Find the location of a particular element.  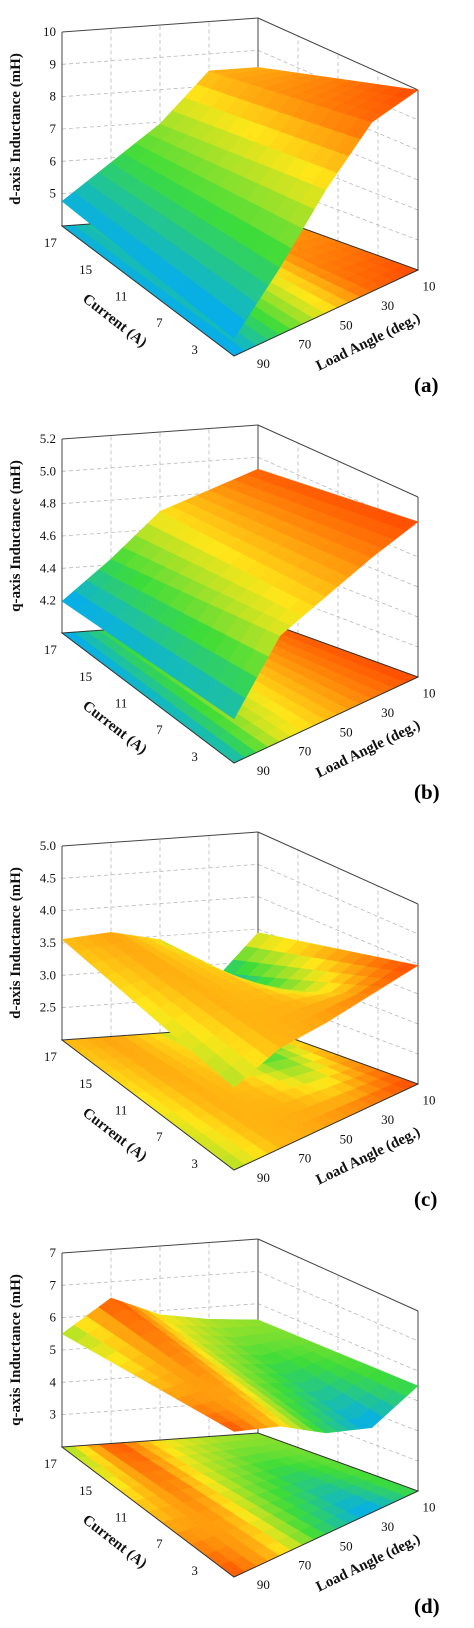

z-tick-label: 4.2 is located at coordinates (48, 600).